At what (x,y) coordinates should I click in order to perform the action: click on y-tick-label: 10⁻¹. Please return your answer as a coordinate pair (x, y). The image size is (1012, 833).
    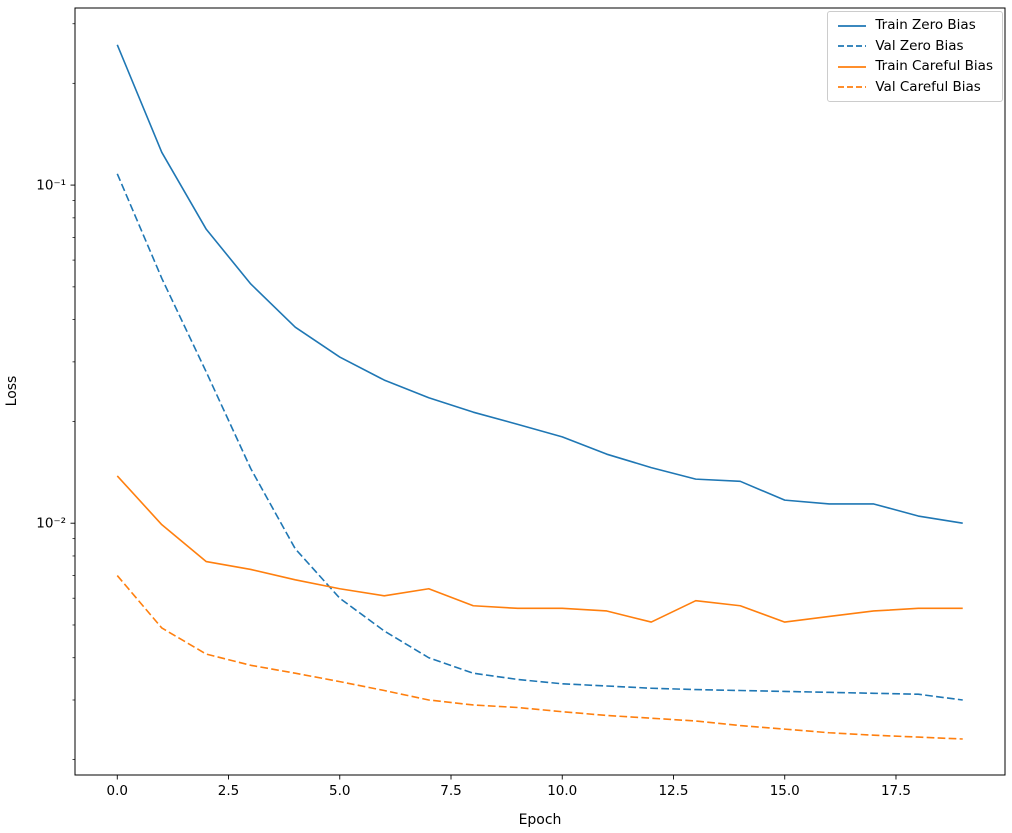
    Looking at the image, I should click on (51, 186).